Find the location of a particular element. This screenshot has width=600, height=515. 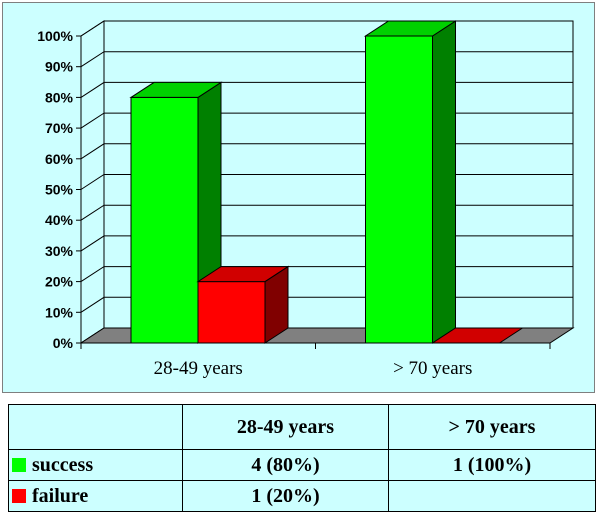

y-tick-label: 10% is located at coordinates (59, 312).